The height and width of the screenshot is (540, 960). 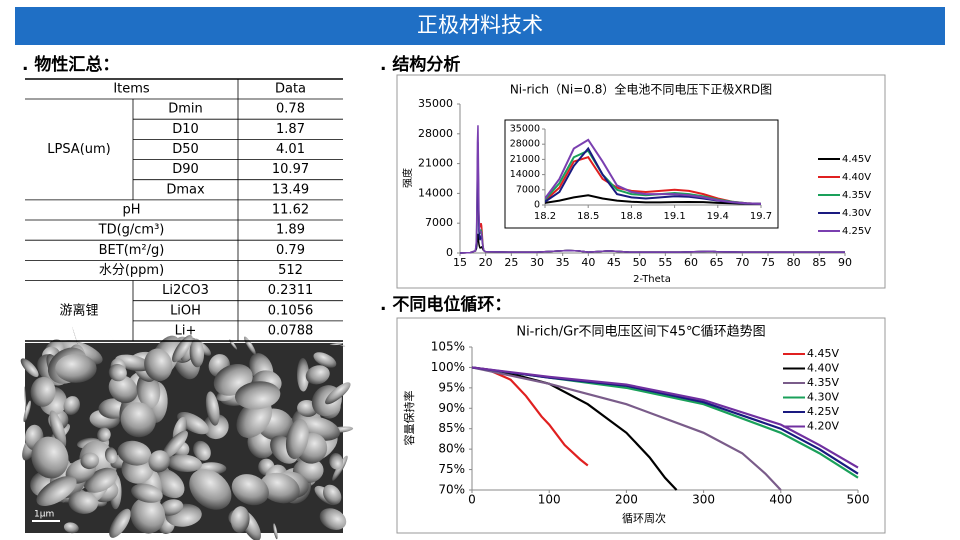 I want to click on x-tick-label: 30, so click(x=537, y=262).